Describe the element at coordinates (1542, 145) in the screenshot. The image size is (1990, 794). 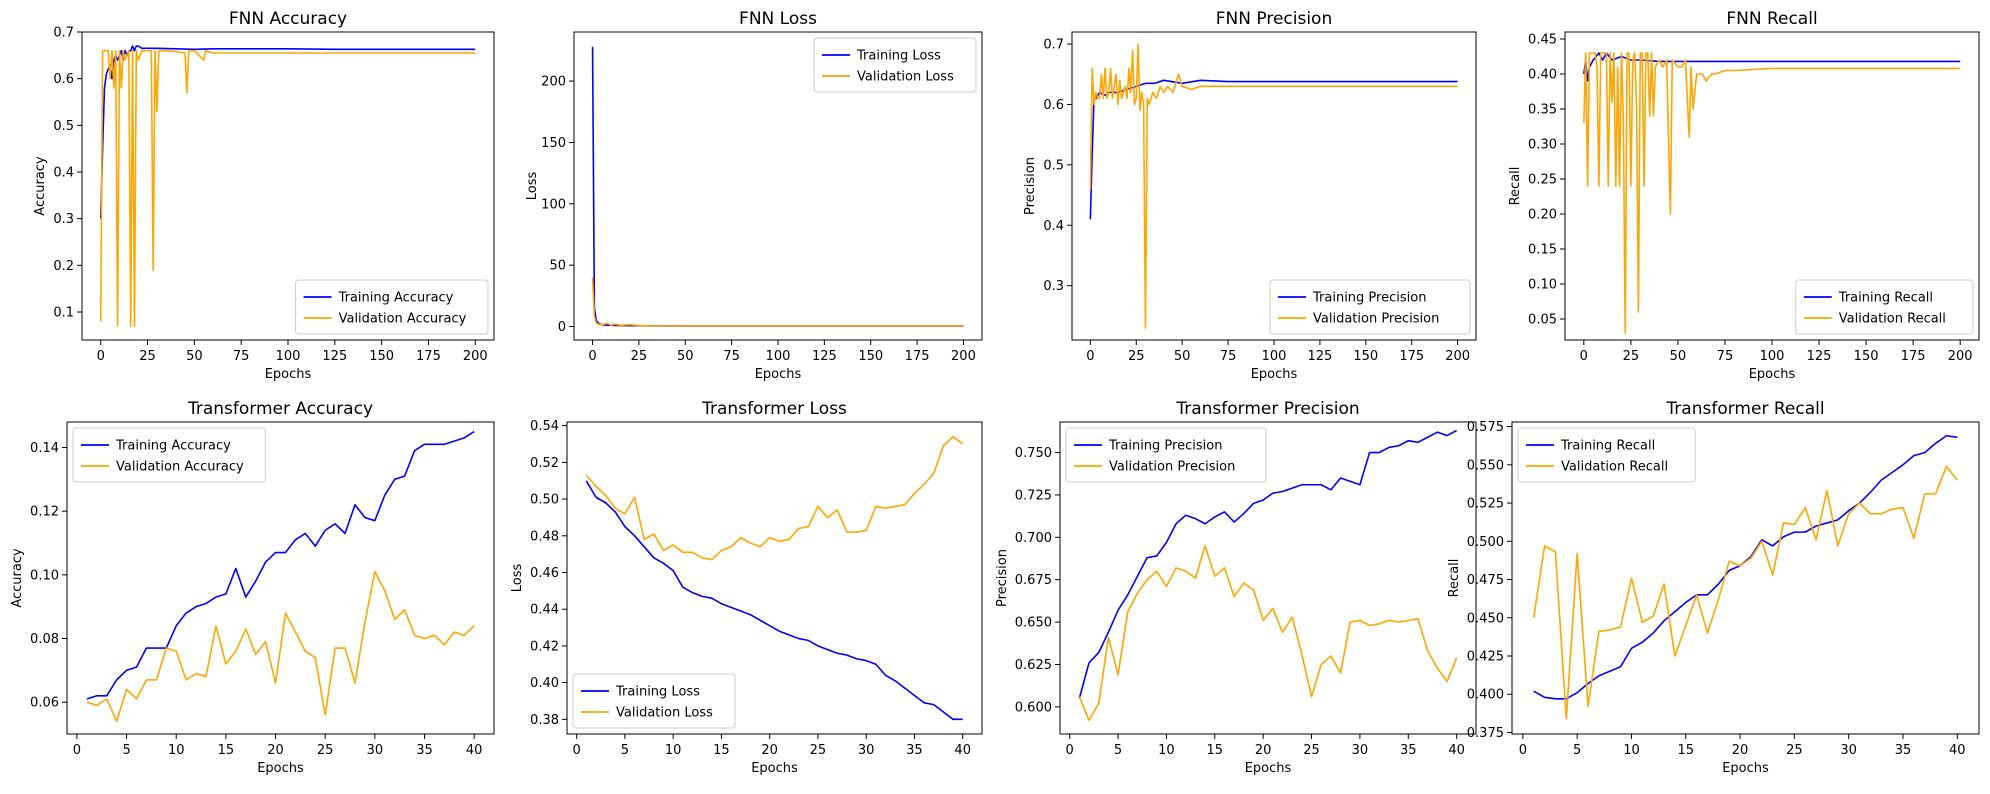
I see `y-tick-label: 0.30` at that location.